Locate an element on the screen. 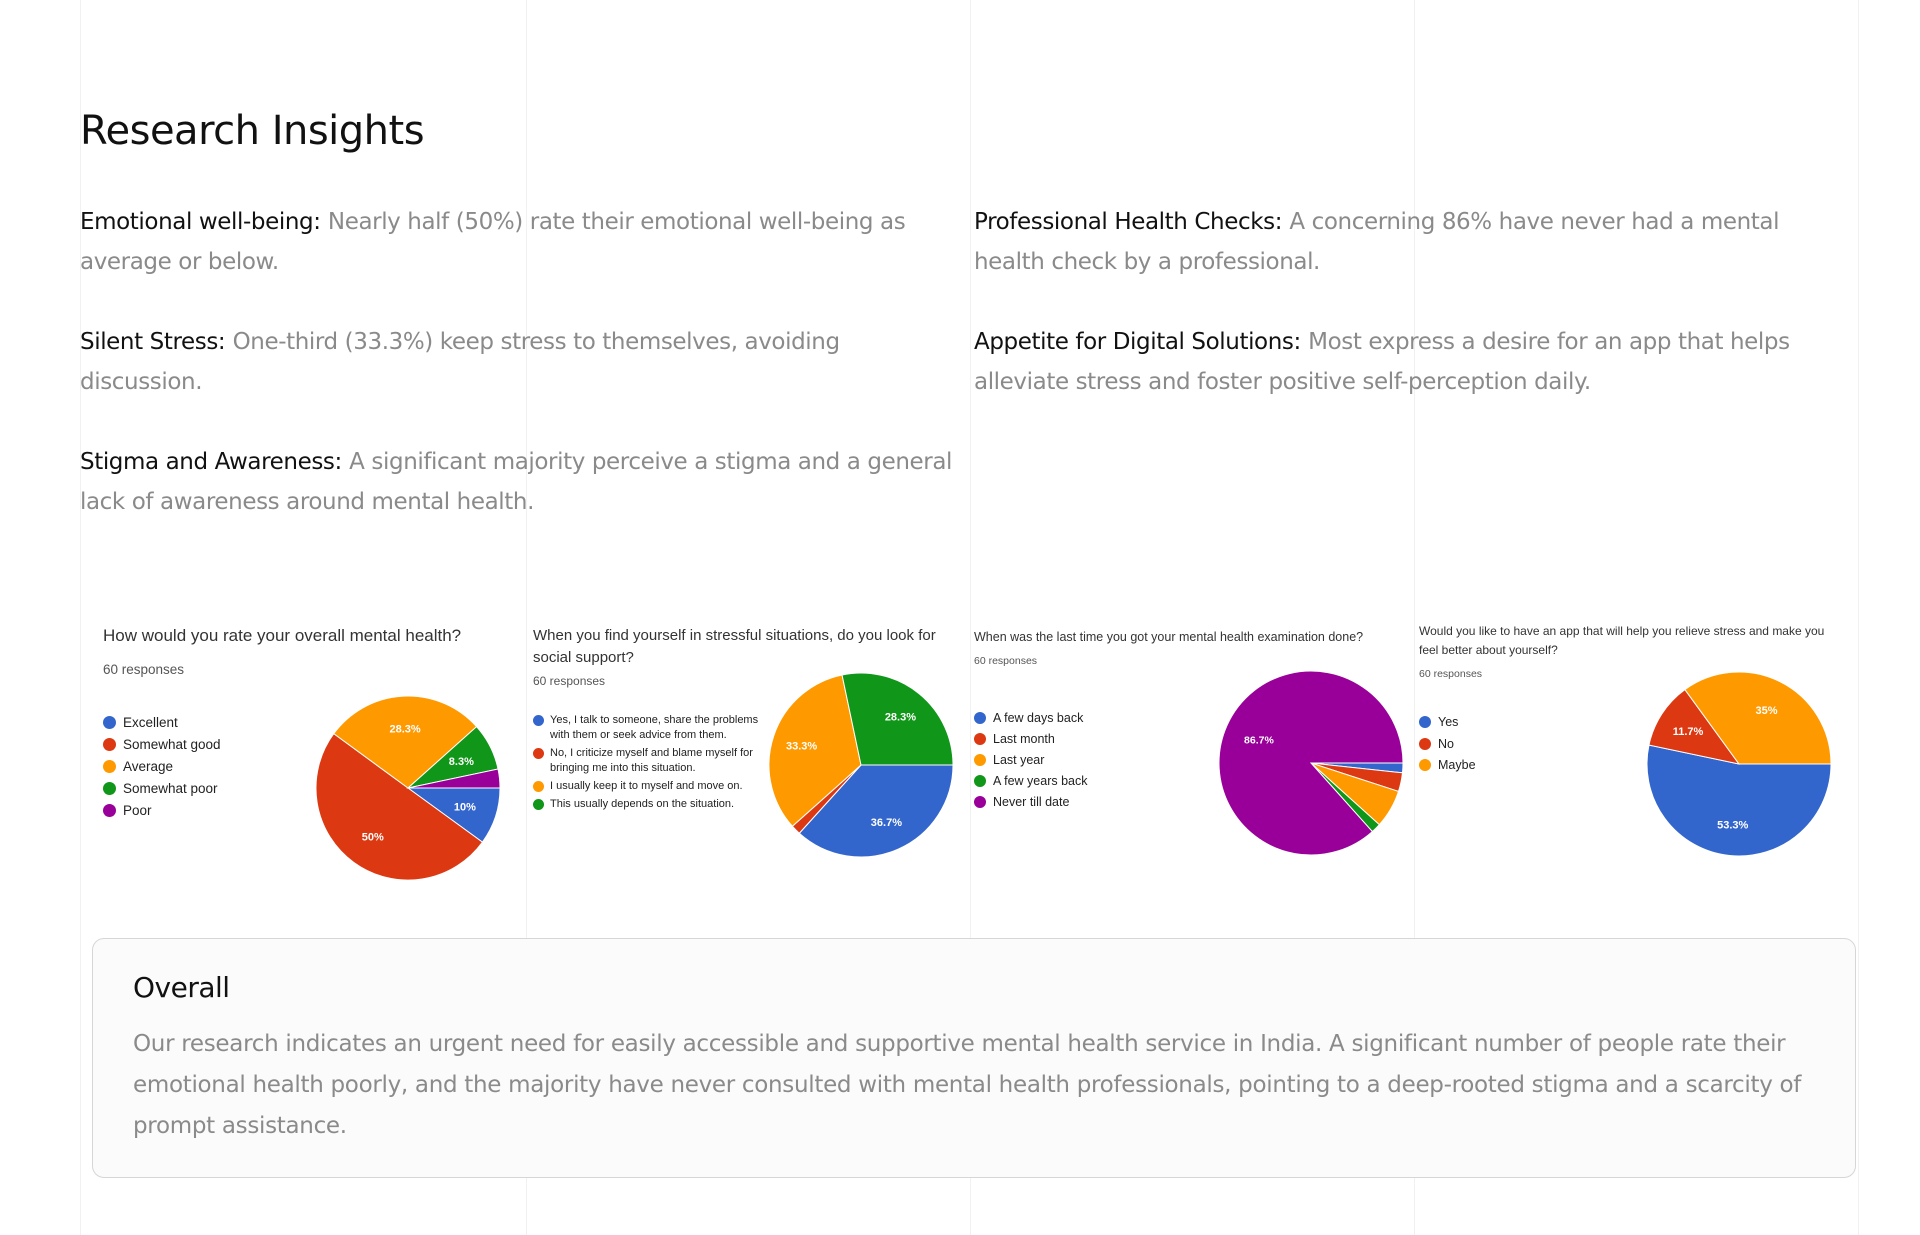  pie-slice-yes is located at coordinates (1739, 800).